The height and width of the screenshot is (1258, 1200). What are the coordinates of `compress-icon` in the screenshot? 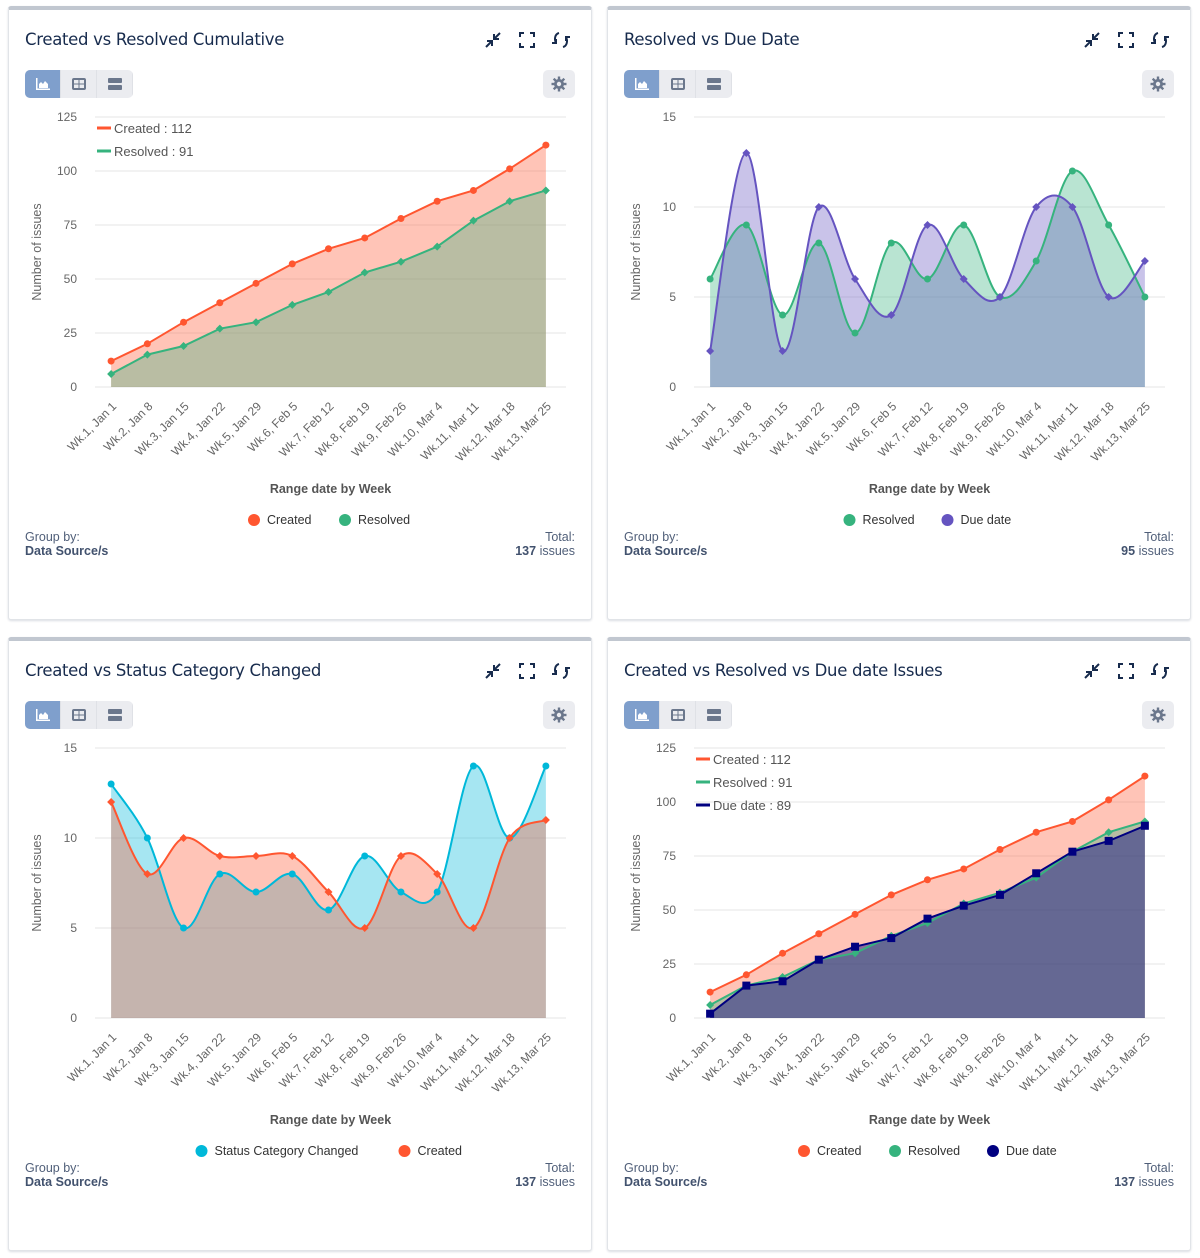 It's located at (493, 40).